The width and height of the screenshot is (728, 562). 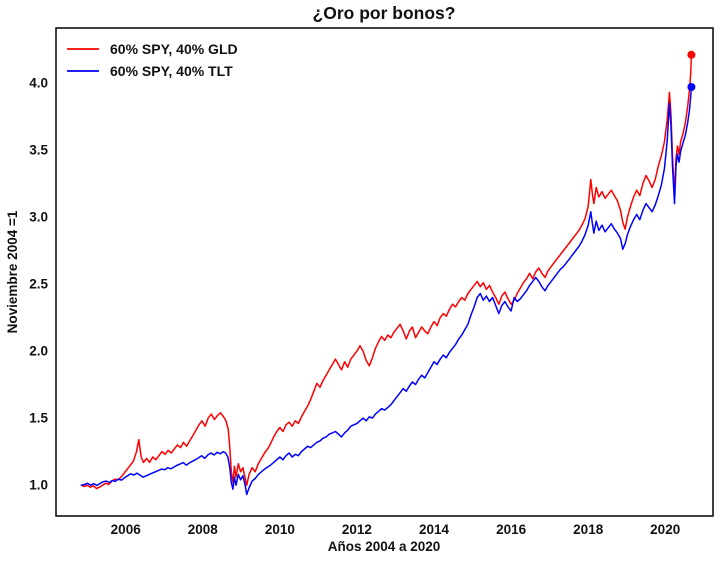 What do you see at coordinates (152, 60) in the screenshot?
I see `legend: 60% SPY, 40% GLD 60% SPY, 40% TLT` at bounding box center [152, 60].